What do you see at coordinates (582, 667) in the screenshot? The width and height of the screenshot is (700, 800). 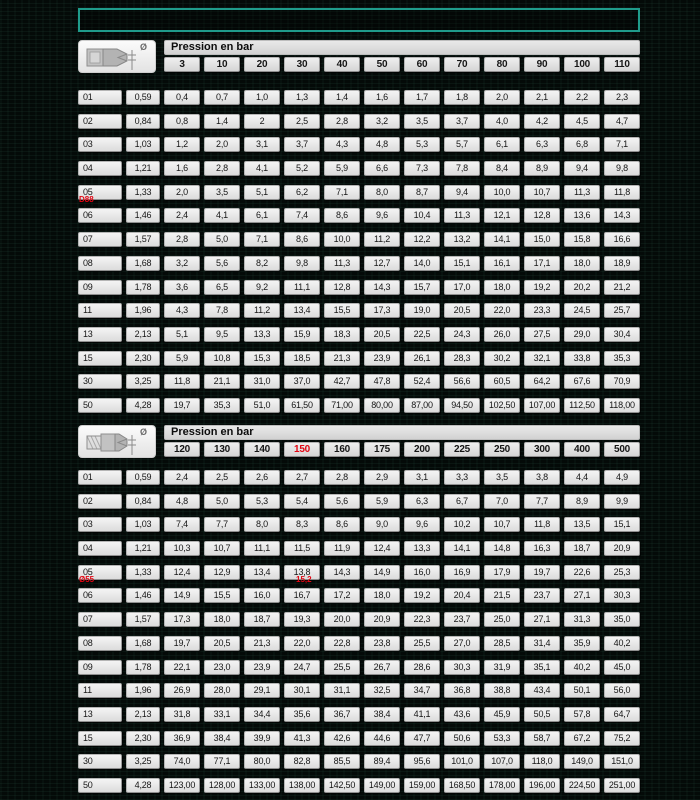 I see `flow-value: 40,2` at bounding box center [582, 667].